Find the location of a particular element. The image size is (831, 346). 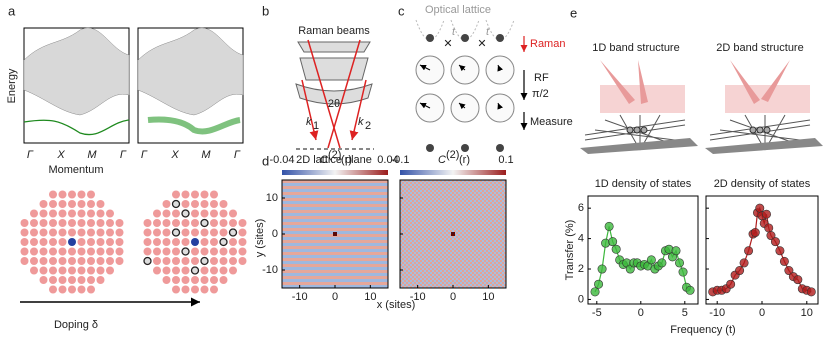

colorbar-label: -0.04 is located at coordinates (281, 160).